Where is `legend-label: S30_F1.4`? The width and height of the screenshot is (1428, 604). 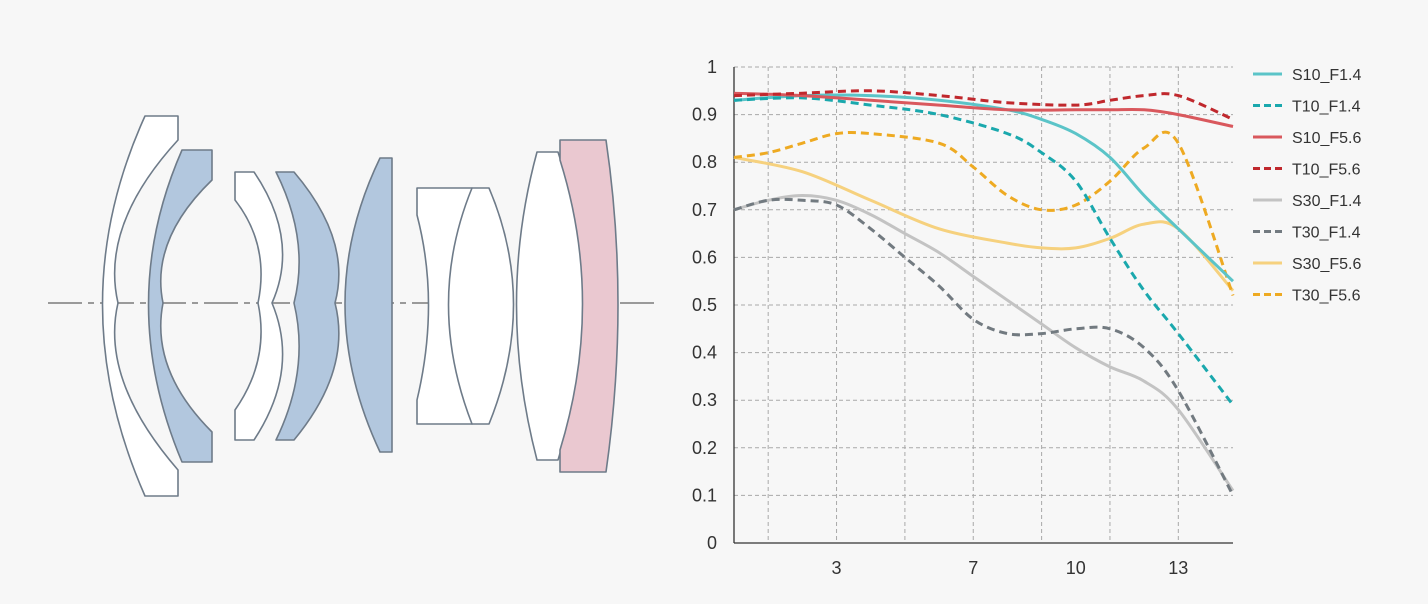
legend-label: S30_F1.4 is located at coordinates (1326, 201).